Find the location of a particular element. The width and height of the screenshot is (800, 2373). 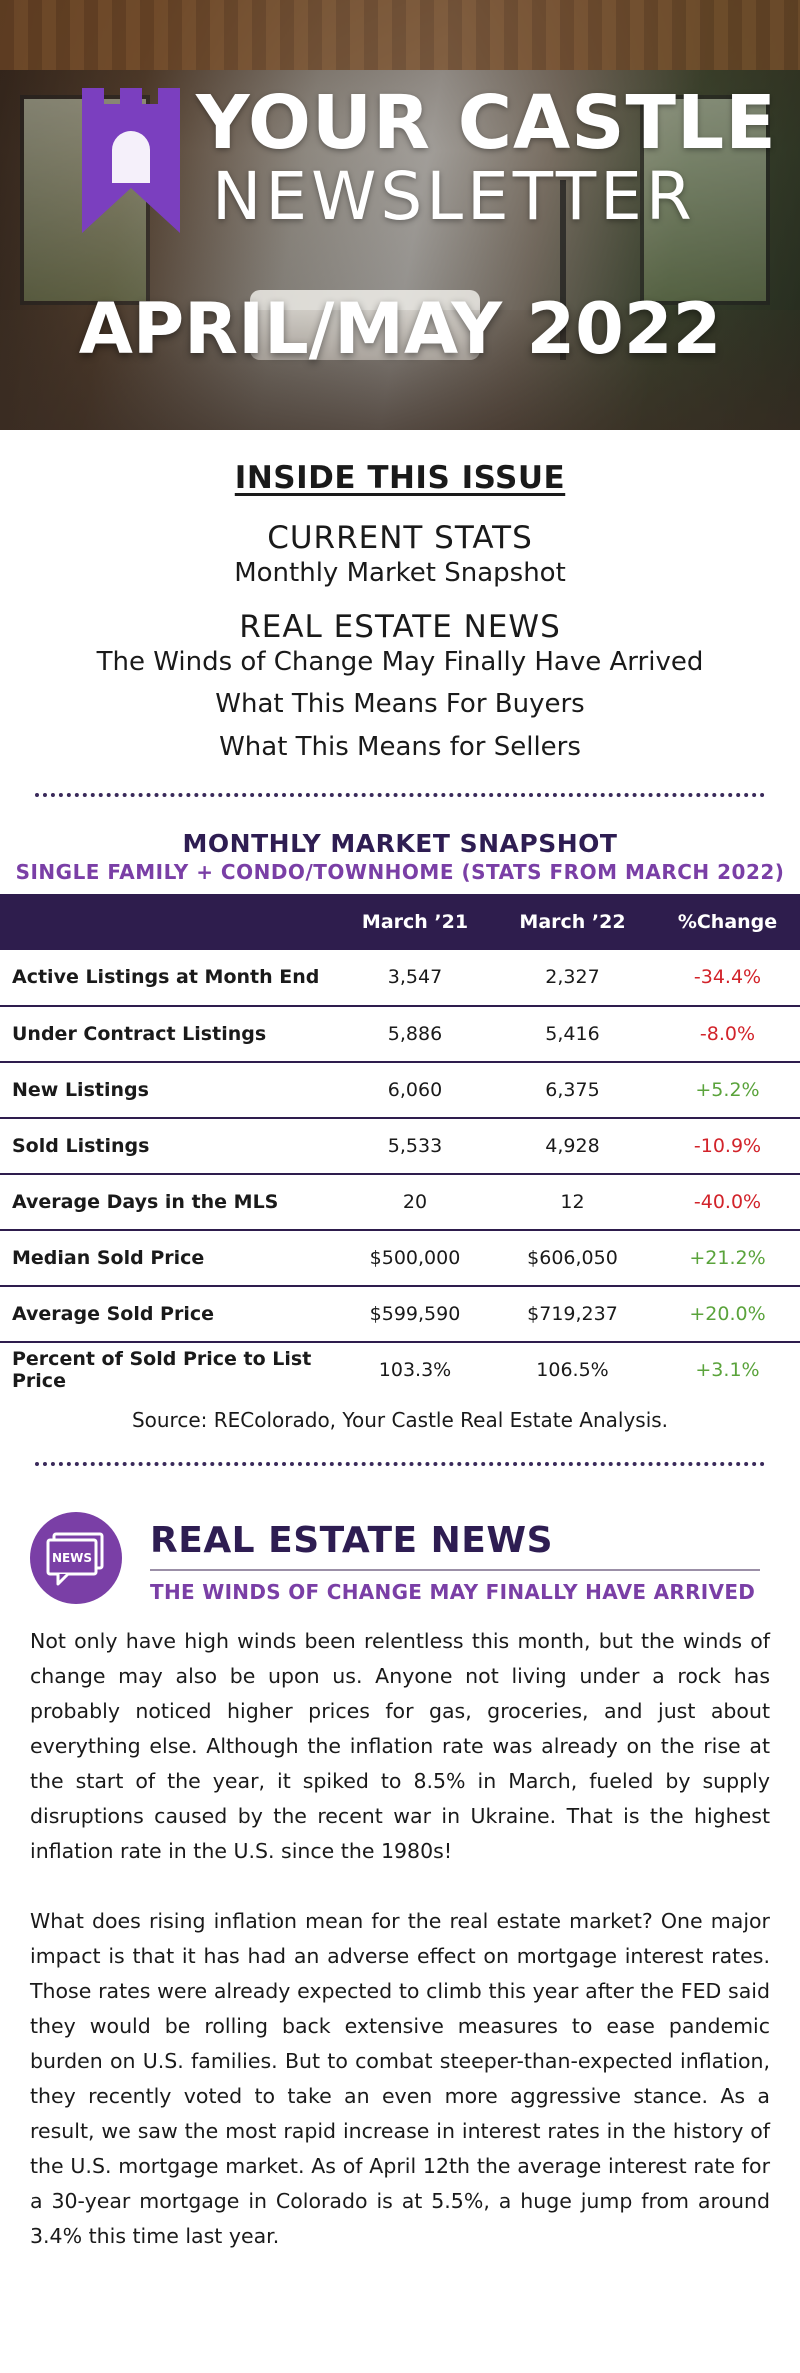

row-label: Average Sold Price is located at coordinates (170, 1314).